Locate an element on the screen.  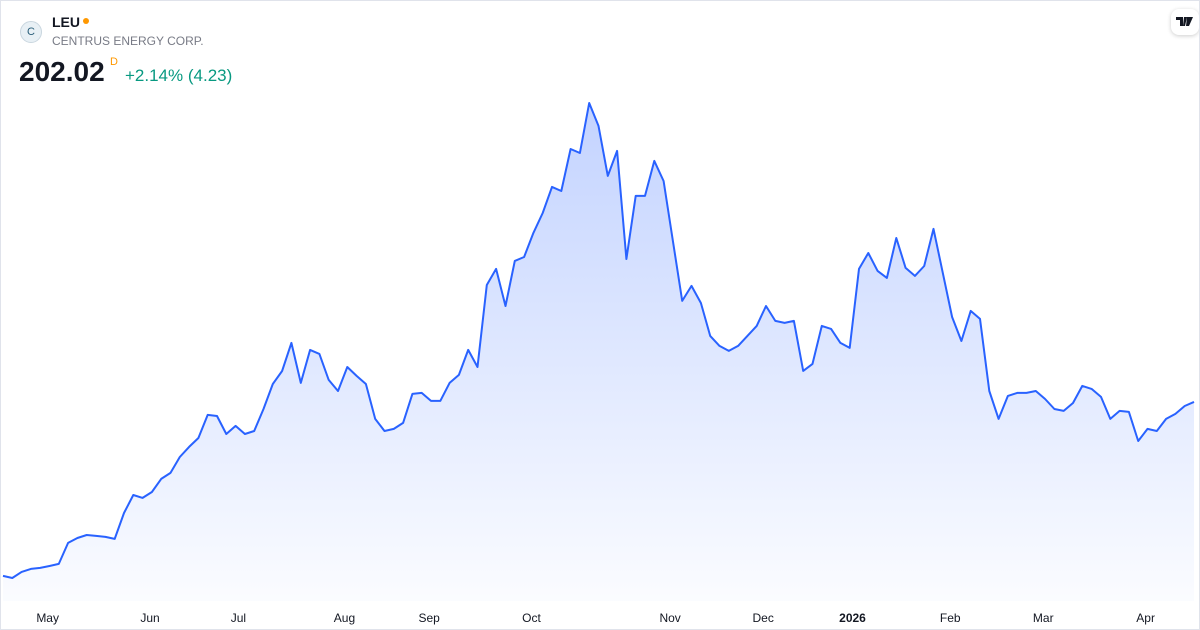
x-tick-label: Feb is located at coordinates (950, 618).